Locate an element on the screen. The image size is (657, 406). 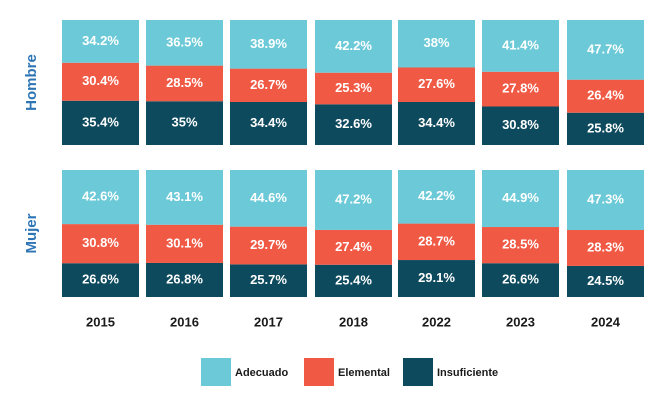
bar-segment-mujer-2017-adecuado is located at coordinates (268, 198).